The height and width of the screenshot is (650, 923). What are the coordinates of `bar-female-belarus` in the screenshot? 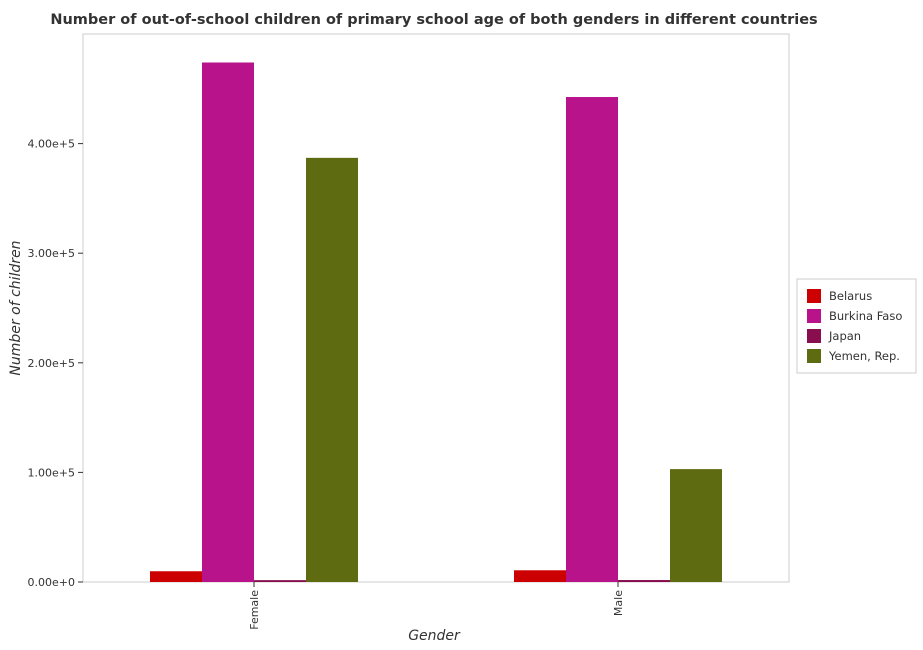 It's located at (176, 576).